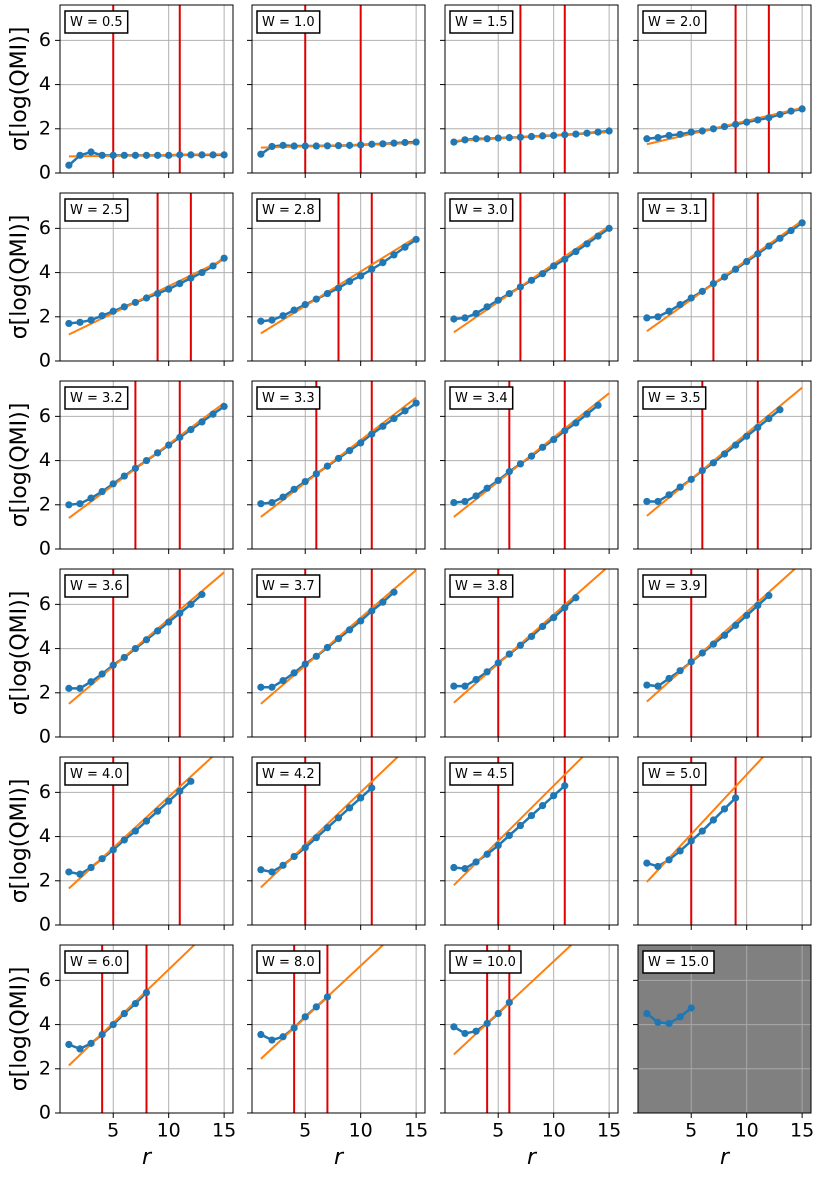  I want to click on panel-title: W = 3.4, so click(481, 398).